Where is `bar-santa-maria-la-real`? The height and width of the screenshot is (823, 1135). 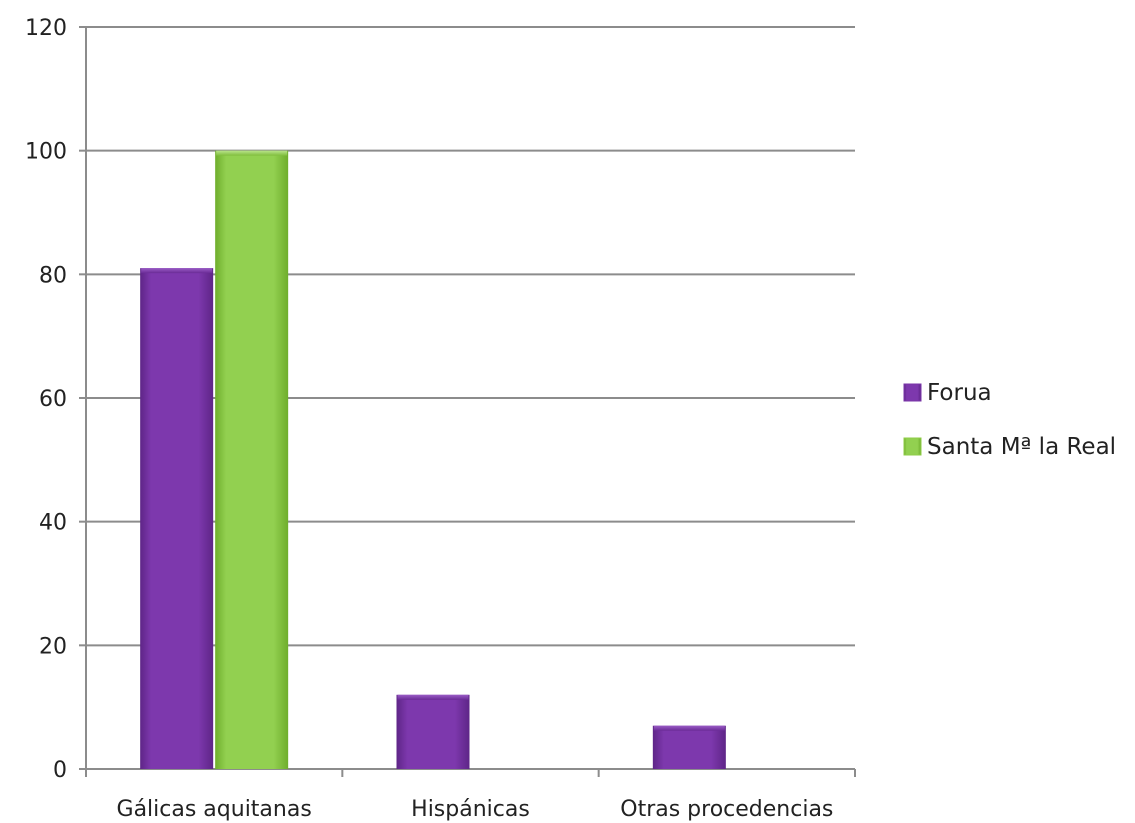
bar-santa-maria-la-real is located at coordinates (252, 459).